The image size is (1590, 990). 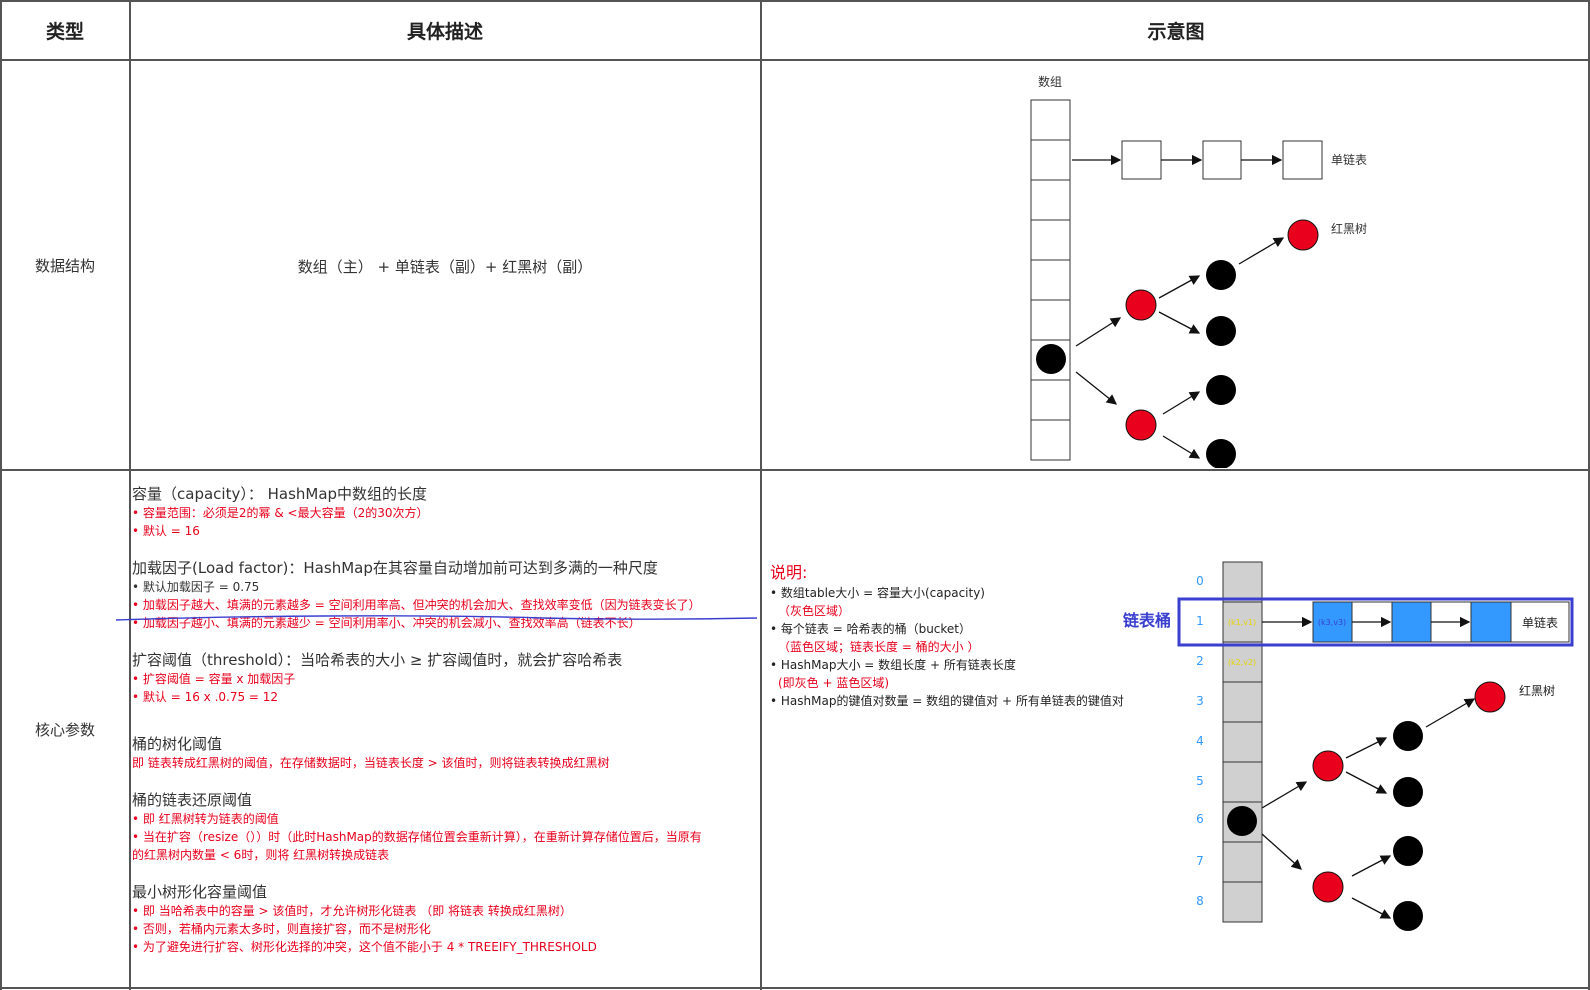 I want to click on index-label: 5, so click(x=1200, y=781).